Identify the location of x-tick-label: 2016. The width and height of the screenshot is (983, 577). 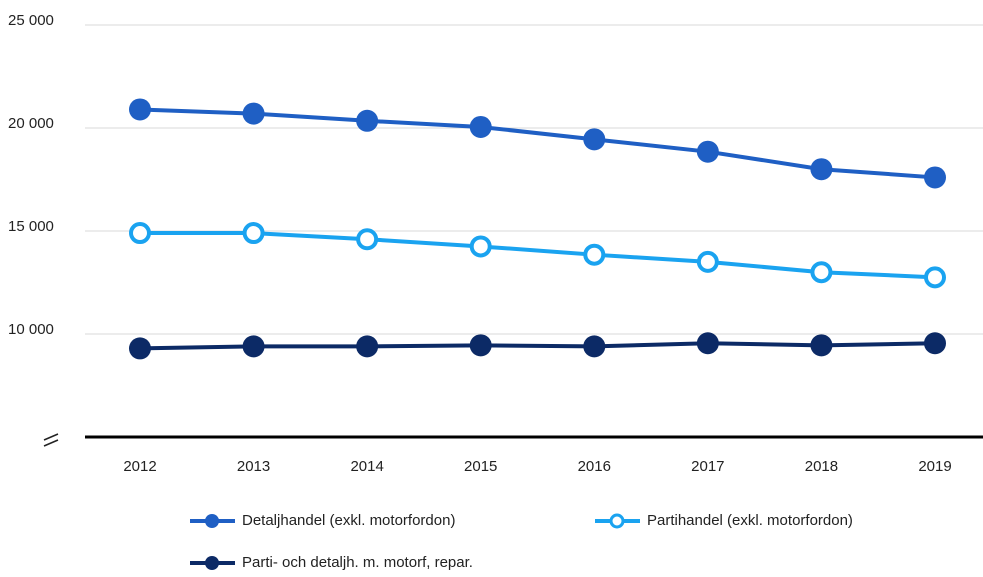
(594, 466).